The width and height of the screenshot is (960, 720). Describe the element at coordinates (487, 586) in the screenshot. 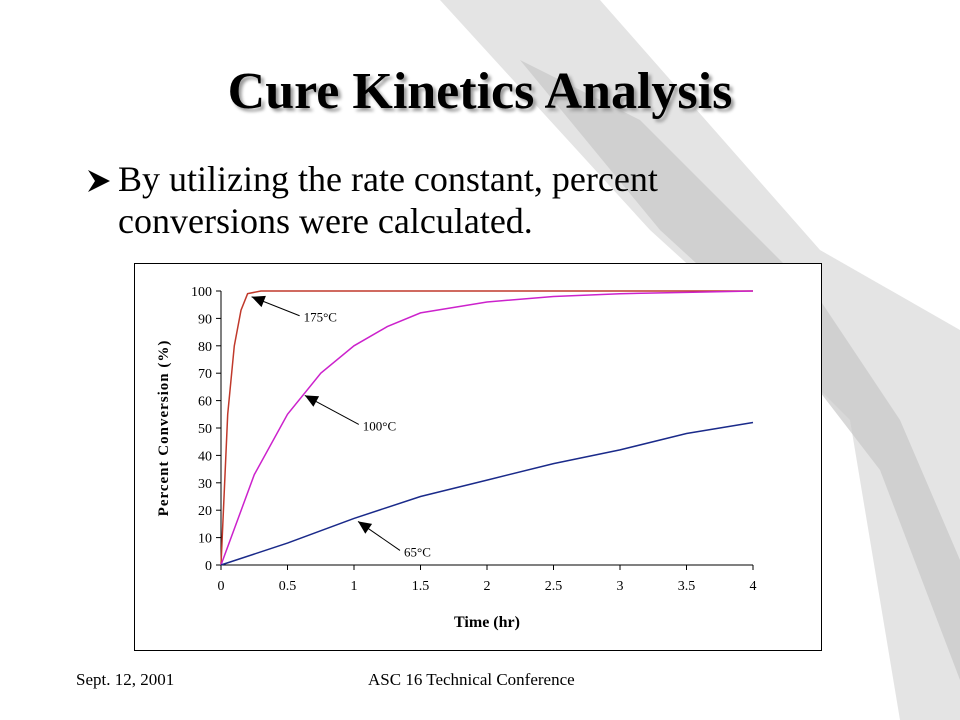

I see `x-tick-label: 2` at that location.